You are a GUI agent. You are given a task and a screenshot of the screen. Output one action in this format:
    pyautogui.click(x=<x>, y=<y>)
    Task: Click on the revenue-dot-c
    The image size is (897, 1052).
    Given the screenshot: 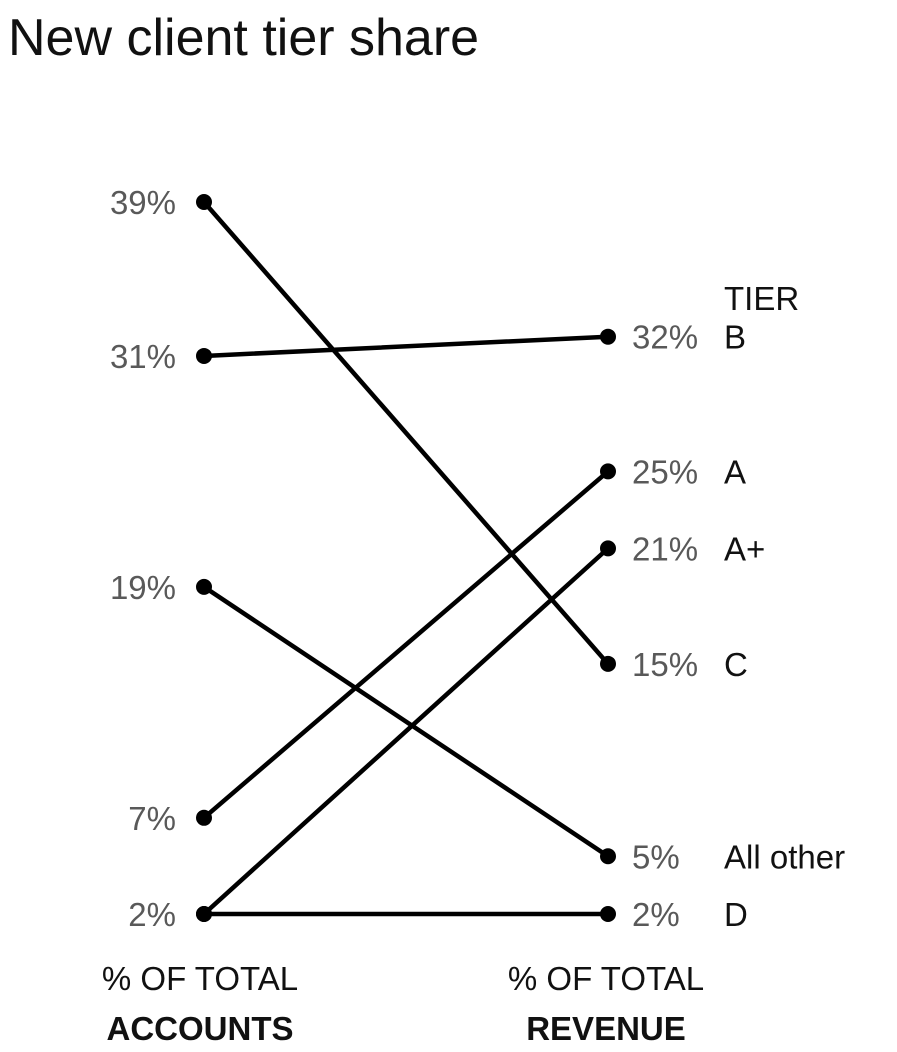 What is the action you would take?
    pyautogui.click(x=608, y=663)
    